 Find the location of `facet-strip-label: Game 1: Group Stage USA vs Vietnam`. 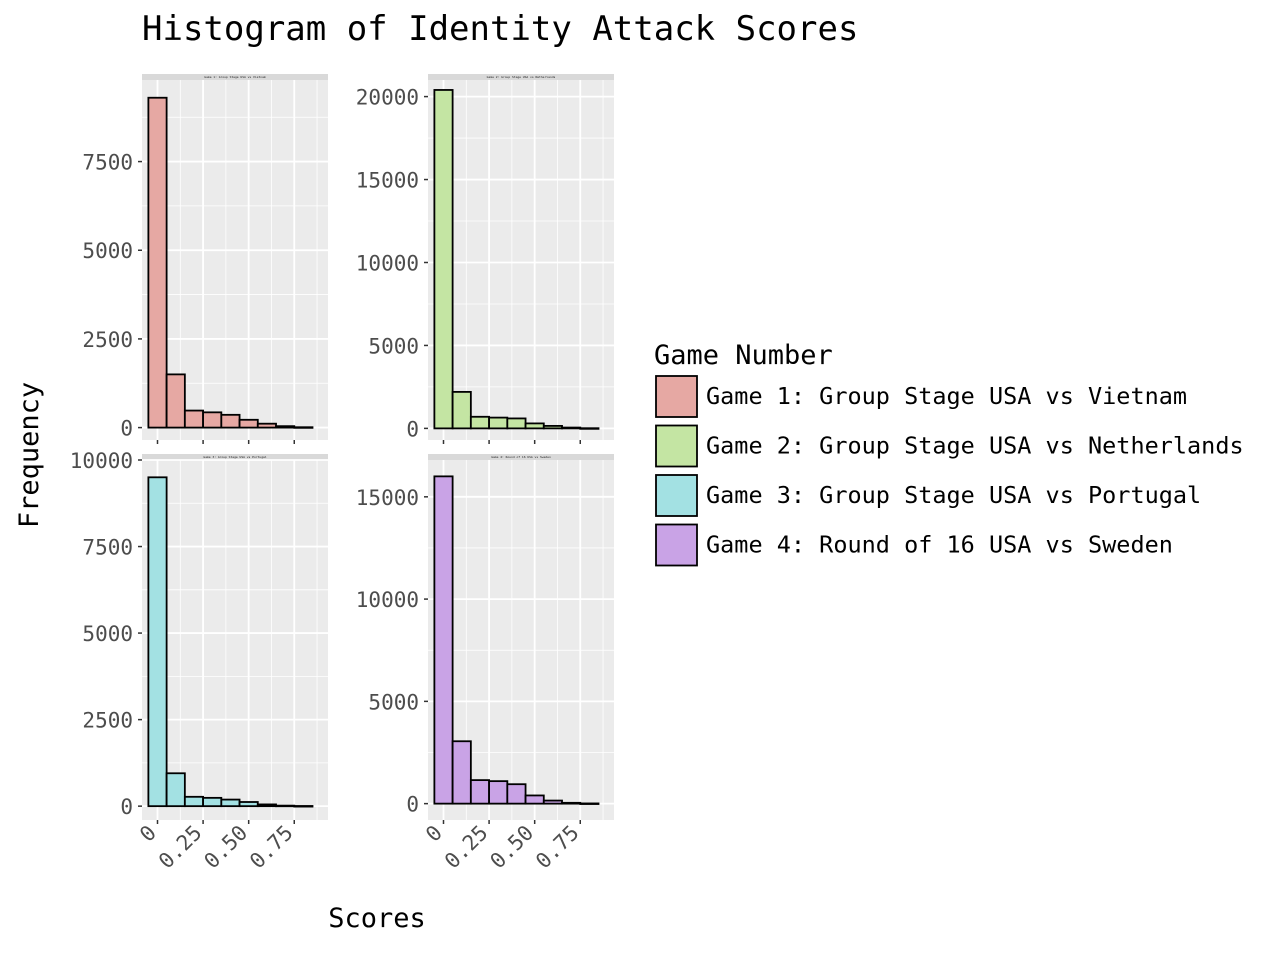

facet-strip-label: Game 1: Group Stage USA vs Vietnam is located at coordinates (235, 77).